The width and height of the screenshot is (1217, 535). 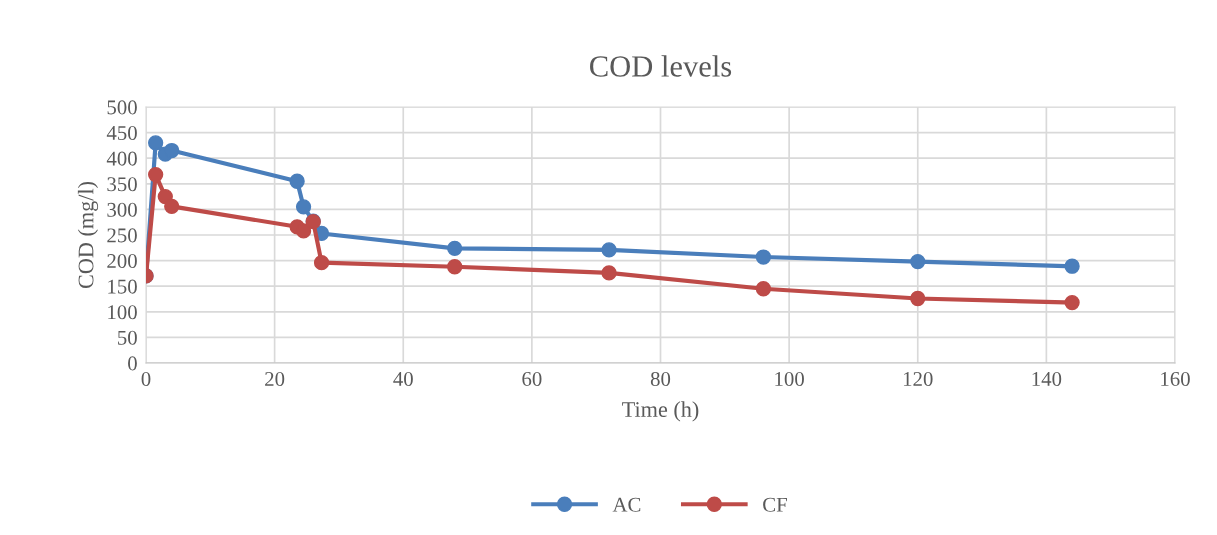 I want to click on x-tick-label: 0, so click(x=146, y=378).